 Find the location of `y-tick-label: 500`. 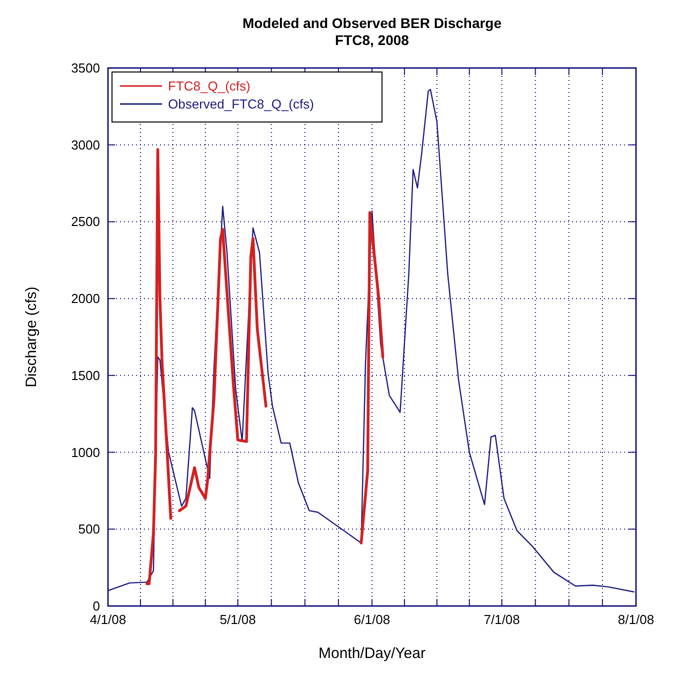

y-tick-label: 500 is located at coordinates (89, 529).